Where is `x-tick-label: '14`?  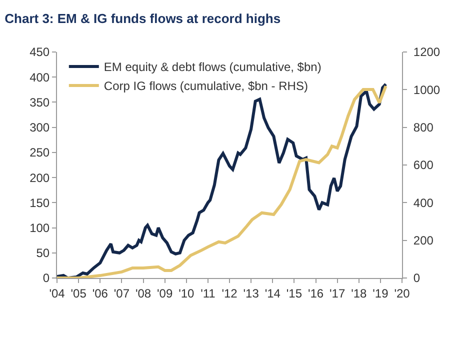 x-tick-label: '14 is located at coordinates (272, 293).